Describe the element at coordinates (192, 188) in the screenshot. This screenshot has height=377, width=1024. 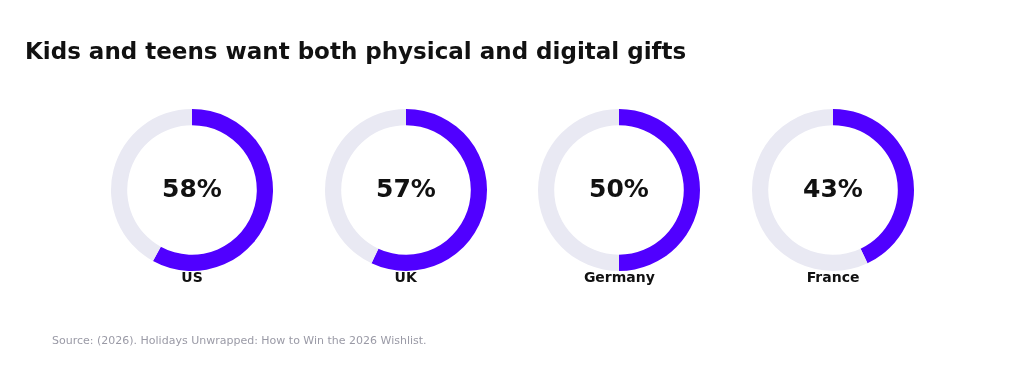
I see `data-label: 58%` at that location.